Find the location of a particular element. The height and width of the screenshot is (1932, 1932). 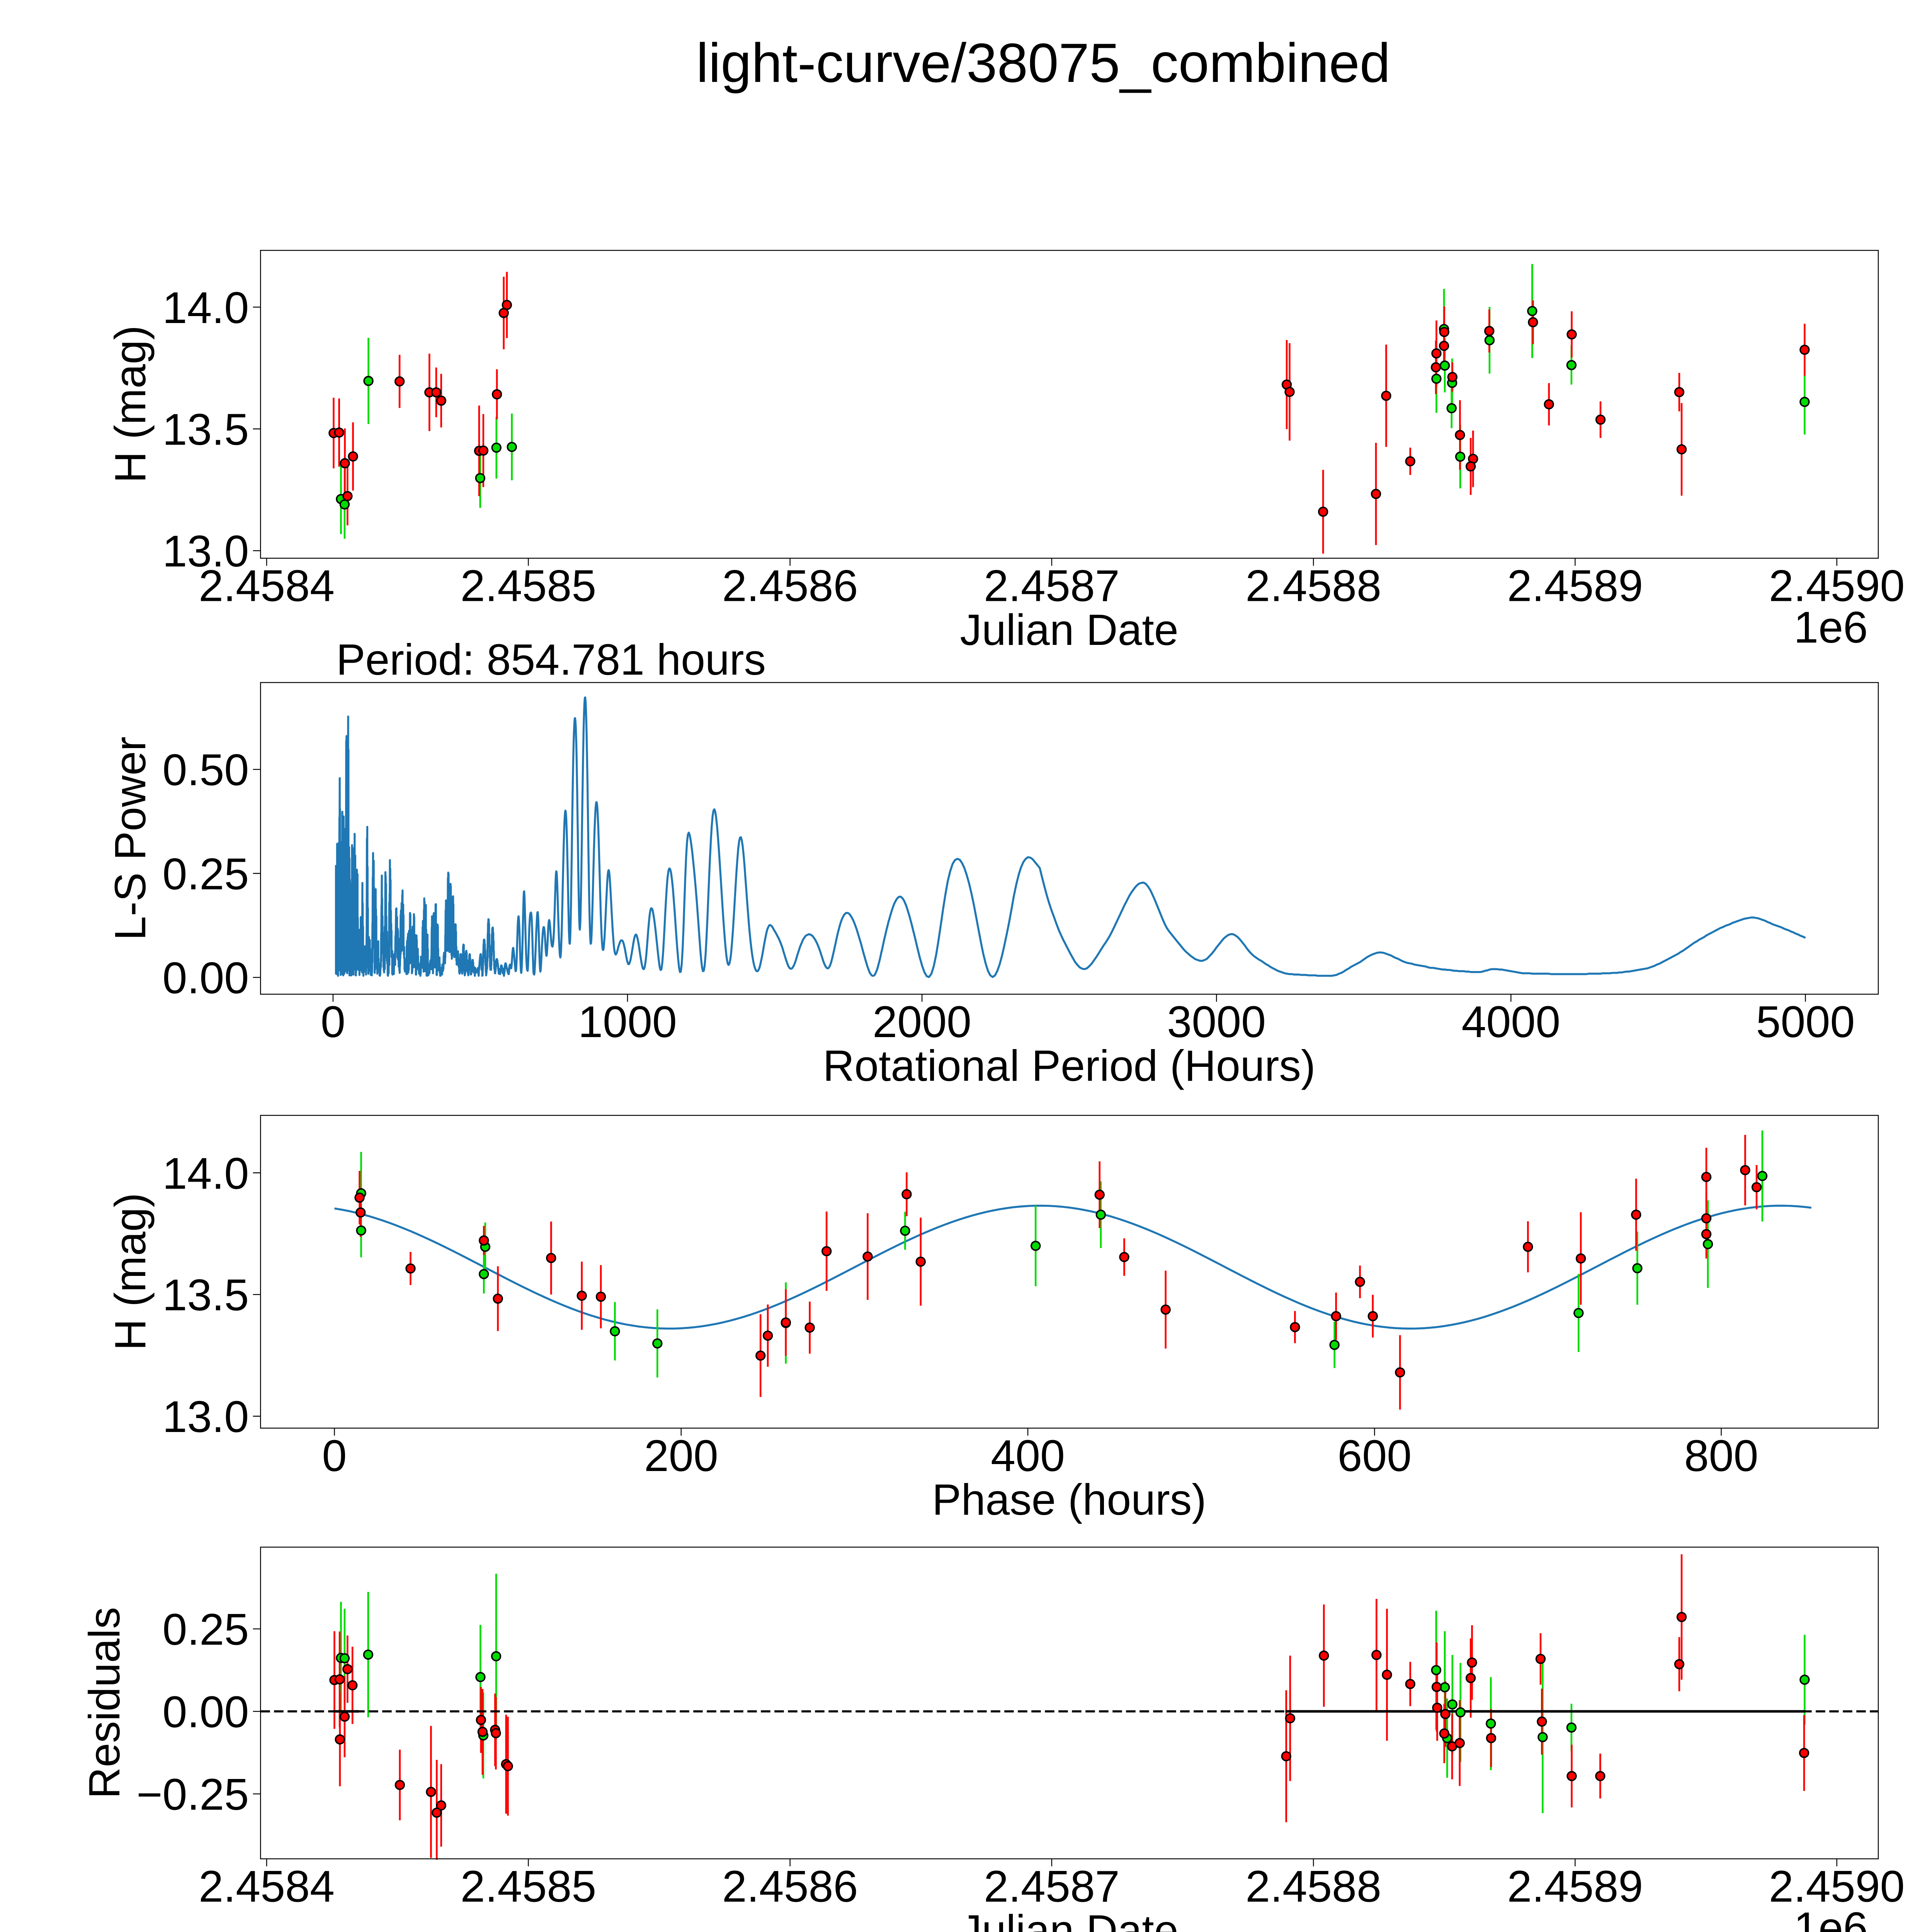

y-tick-label: 13.5 is located at coordinates (205, 429).